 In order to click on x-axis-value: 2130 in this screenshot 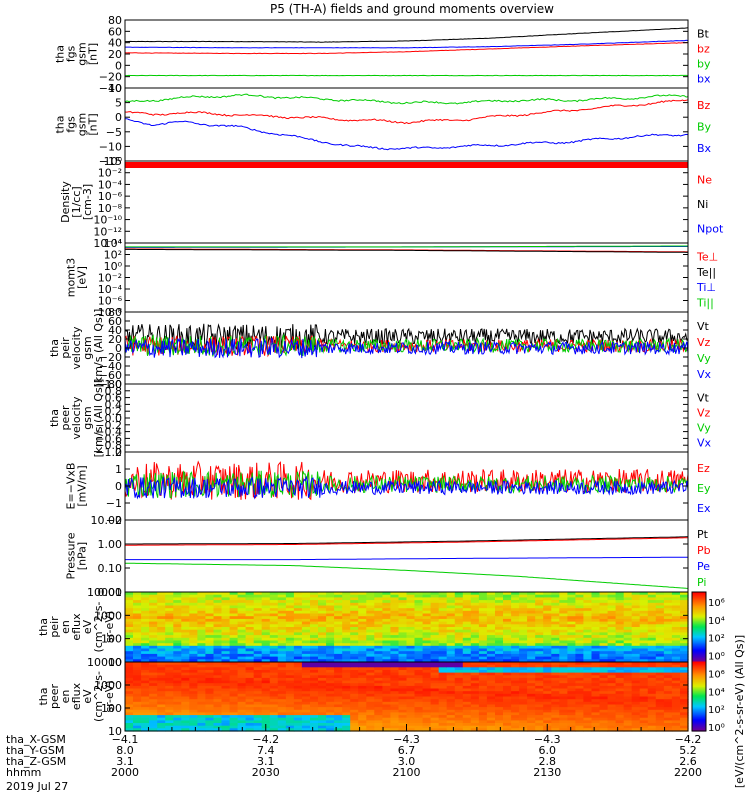, I will do `click(547, 772)`.